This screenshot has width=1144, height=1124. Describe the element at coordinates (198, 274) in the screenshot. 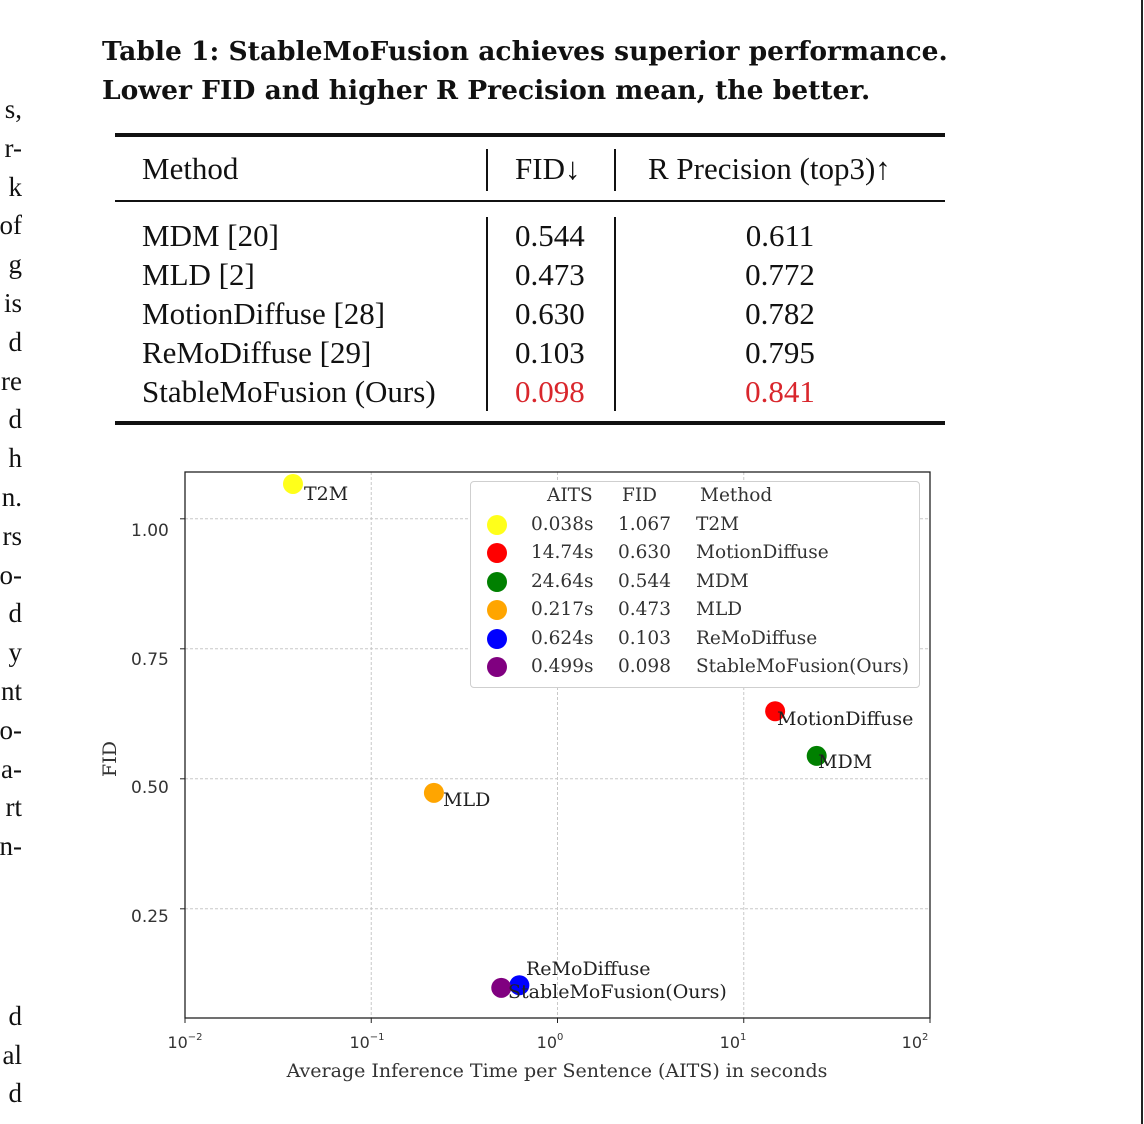

I see `cell-method: MLD [2]` at that location.